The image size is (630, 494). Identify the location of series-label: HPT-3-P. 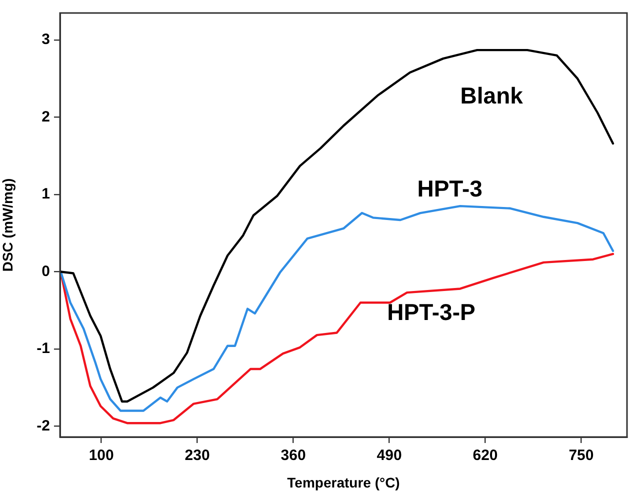
(431, 311).